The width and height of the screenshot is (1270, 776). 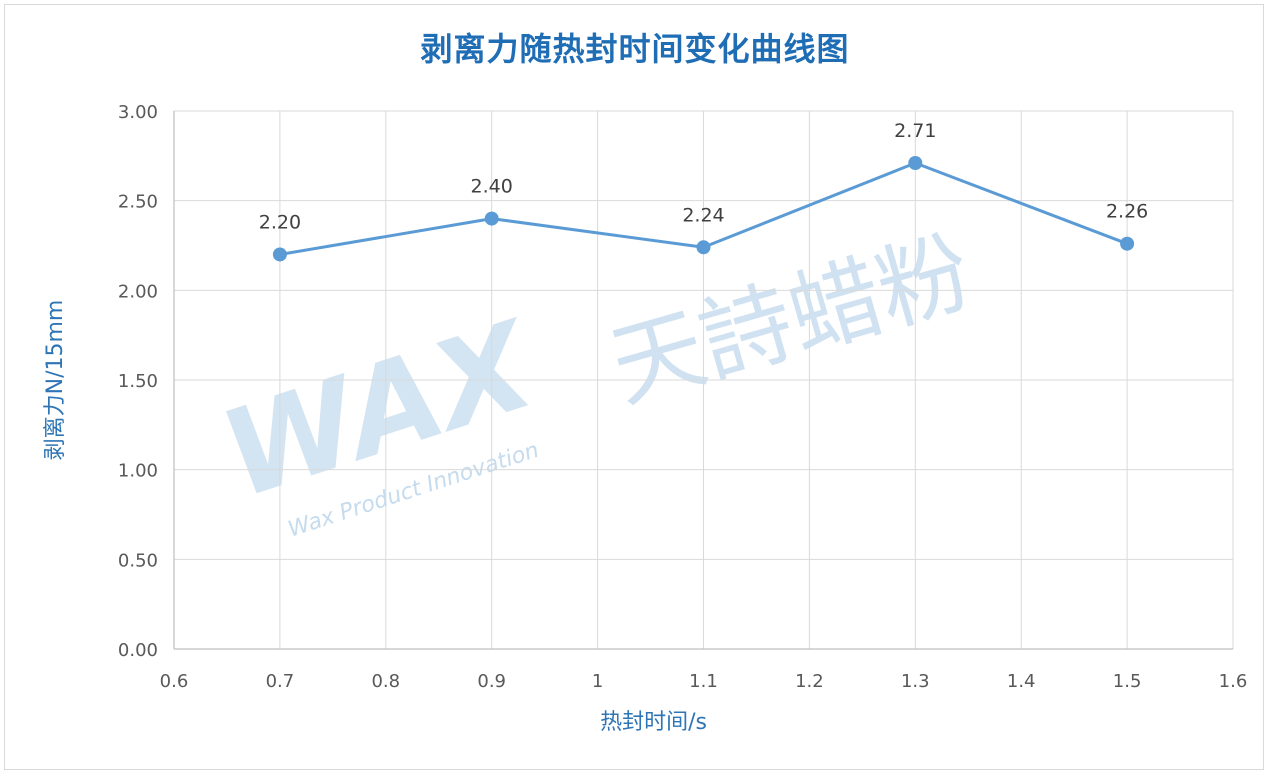 I want to click on series: 2.20 2.40 2.24 2.71 2.26, so click(x=703, y=191).